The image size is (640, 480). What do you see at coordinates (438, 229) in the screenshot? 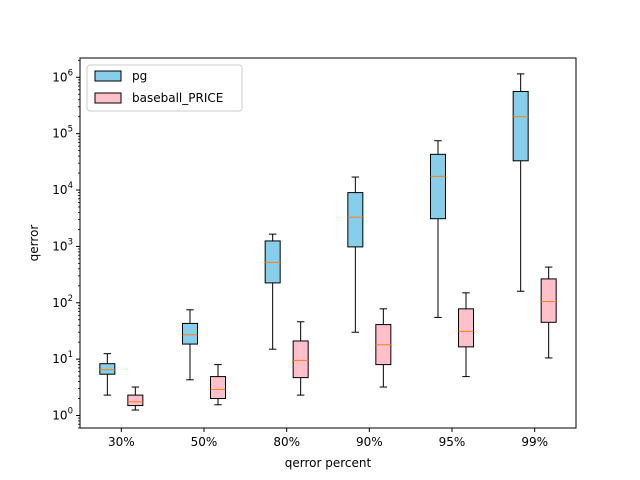
I see `box-pg-95%` at bounding box center [438, 229].